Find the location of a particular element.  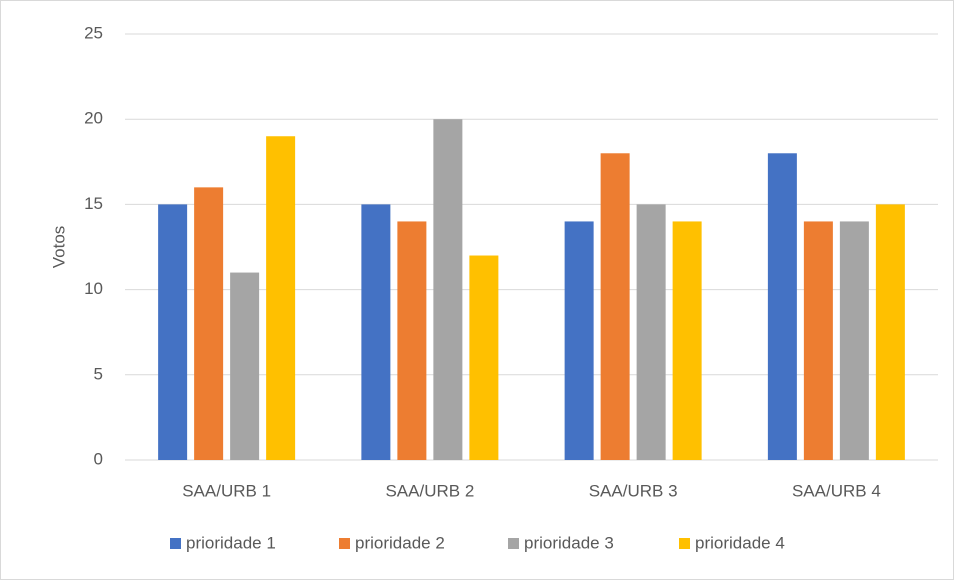

x-tick-label: SAA/URB 2 is located at coordinates (429, 490).